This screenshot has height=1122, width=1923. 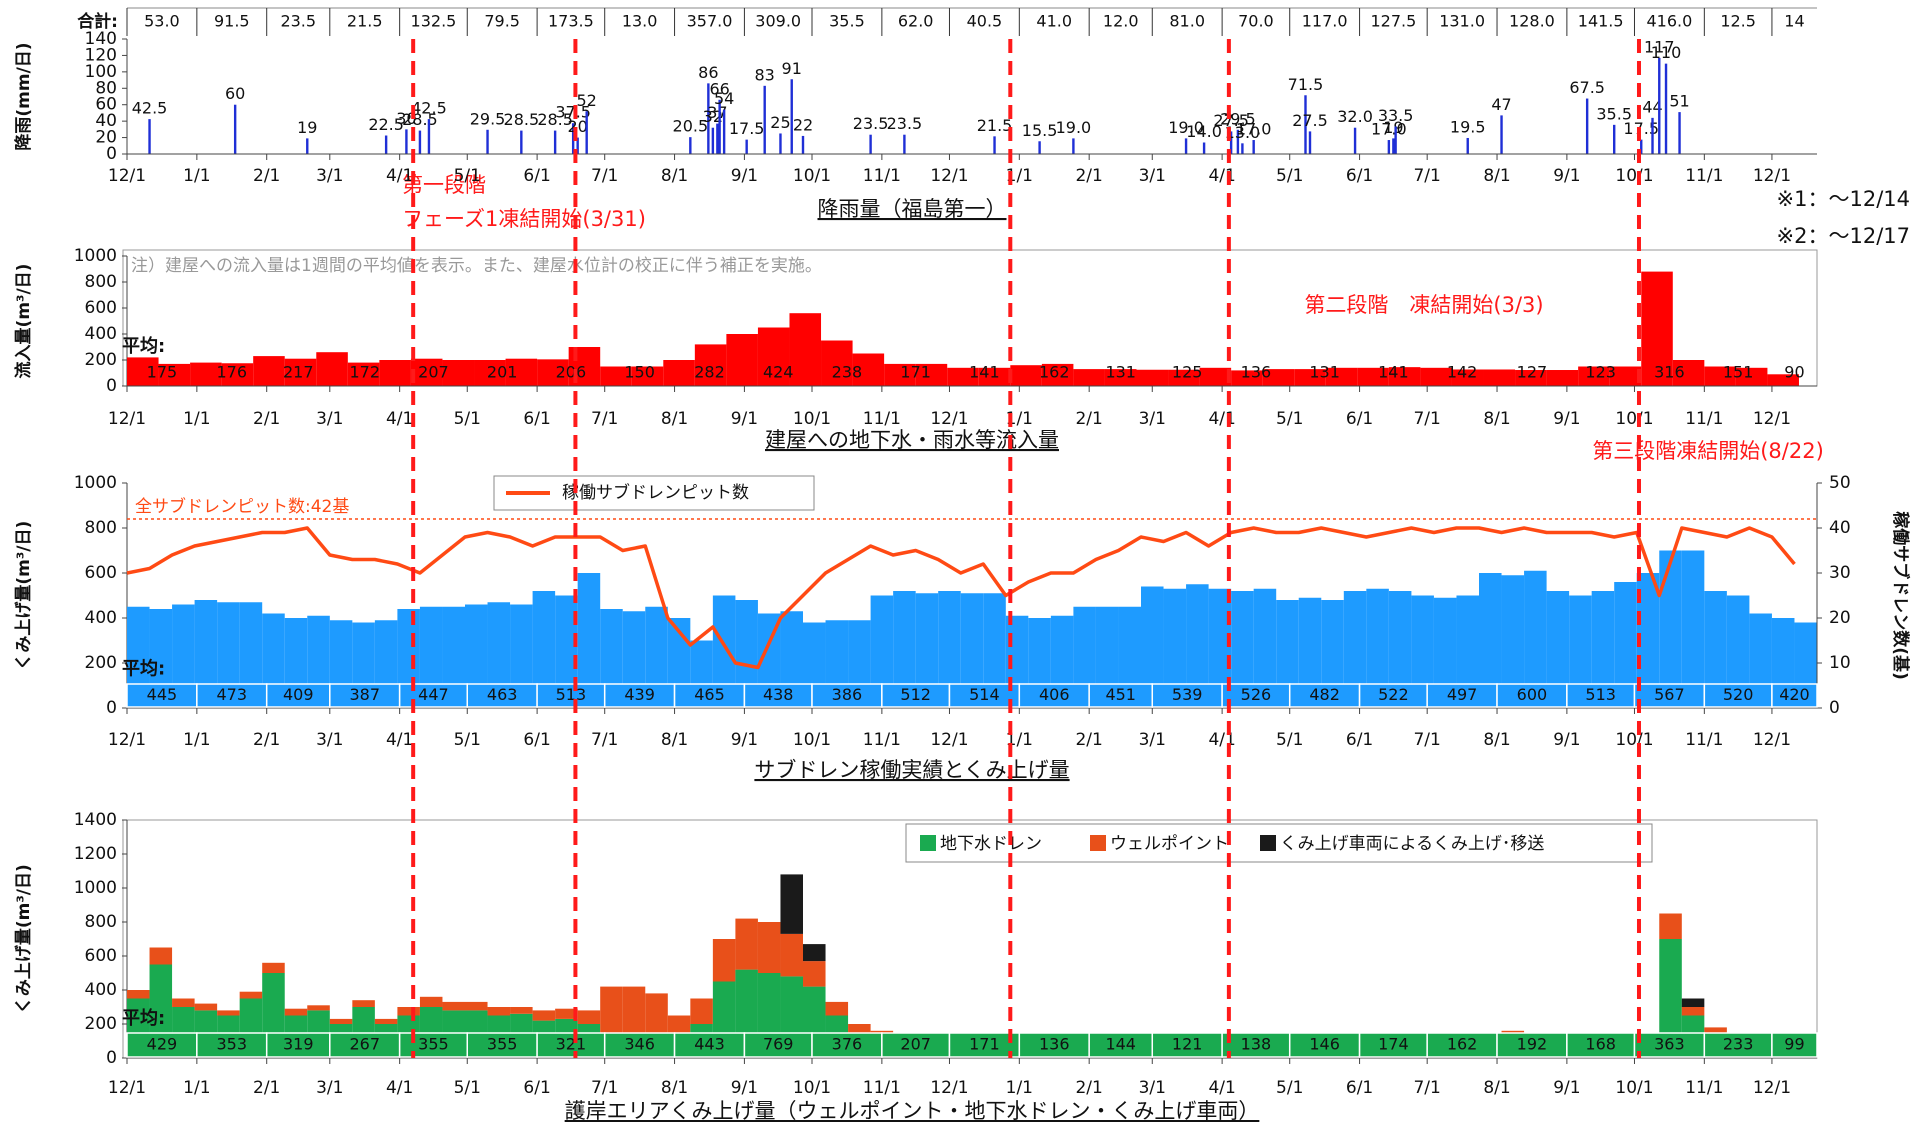 I want to click on data-label: 14.0, so click(x=1204, y=131).